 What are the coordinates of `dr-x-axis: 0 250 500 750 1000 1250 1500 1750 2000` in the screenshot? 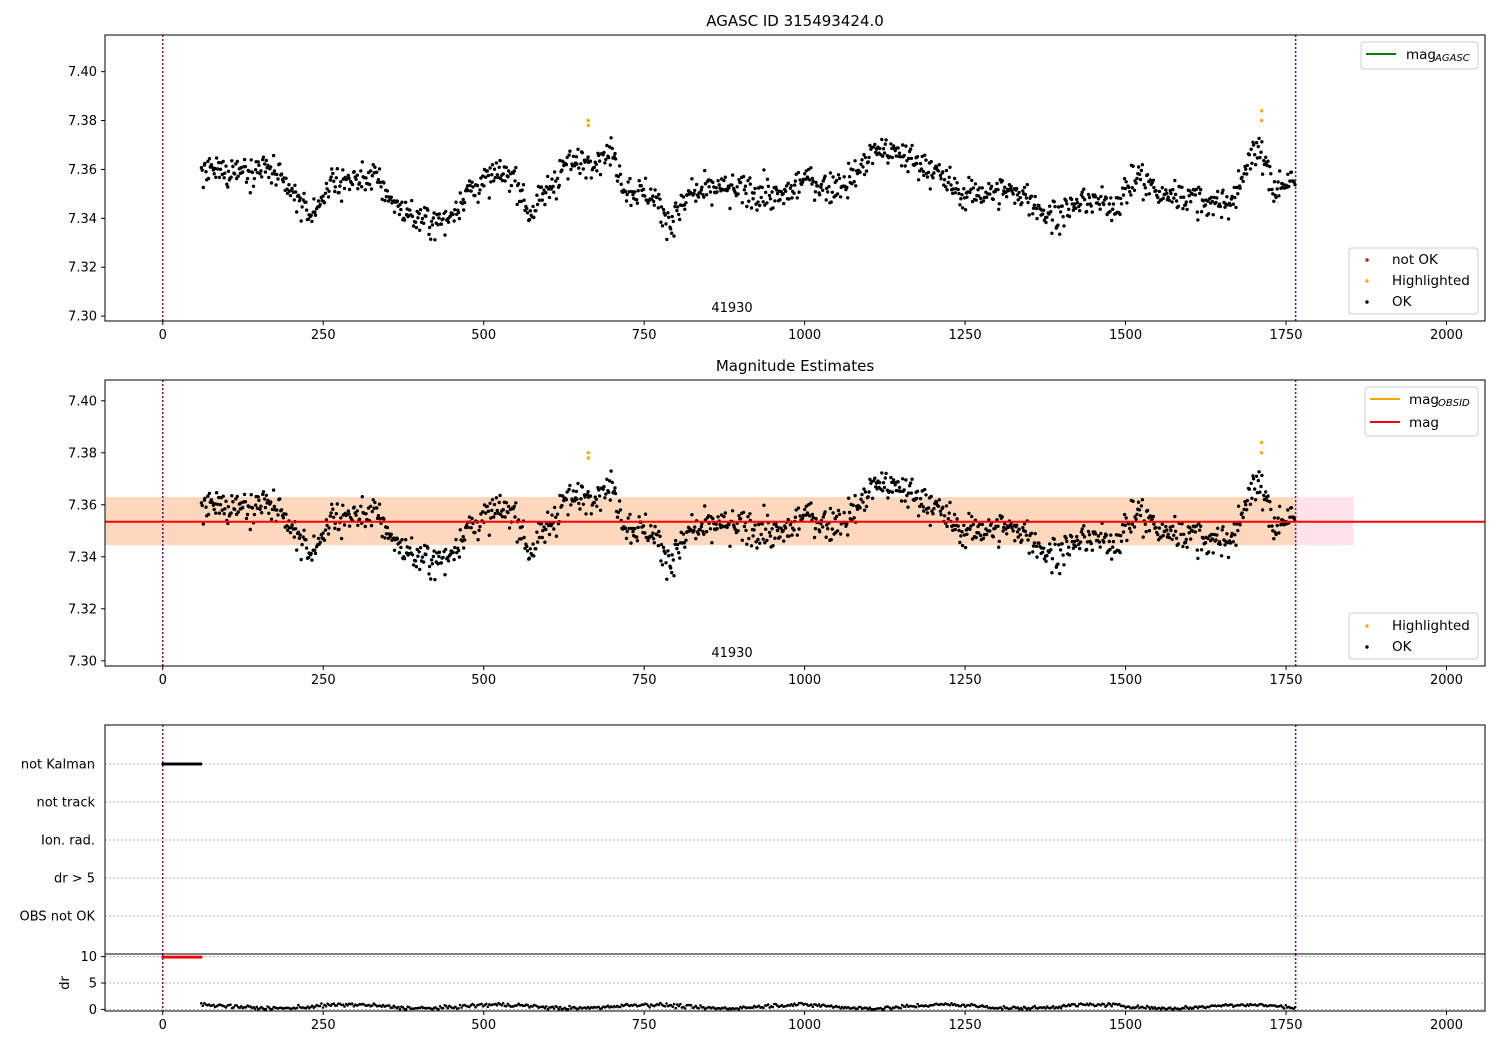 It's located at (811, 1022).